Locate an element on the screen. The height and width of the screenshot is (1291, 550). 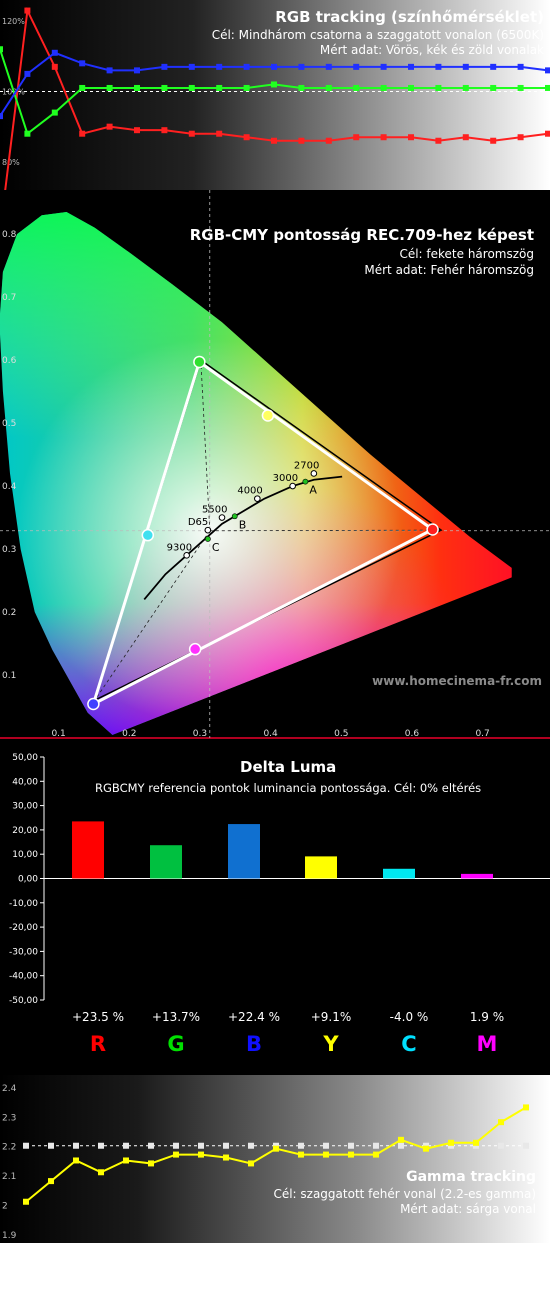
bar-value-label: +22.4 % is located at coordinates (254, 1017).